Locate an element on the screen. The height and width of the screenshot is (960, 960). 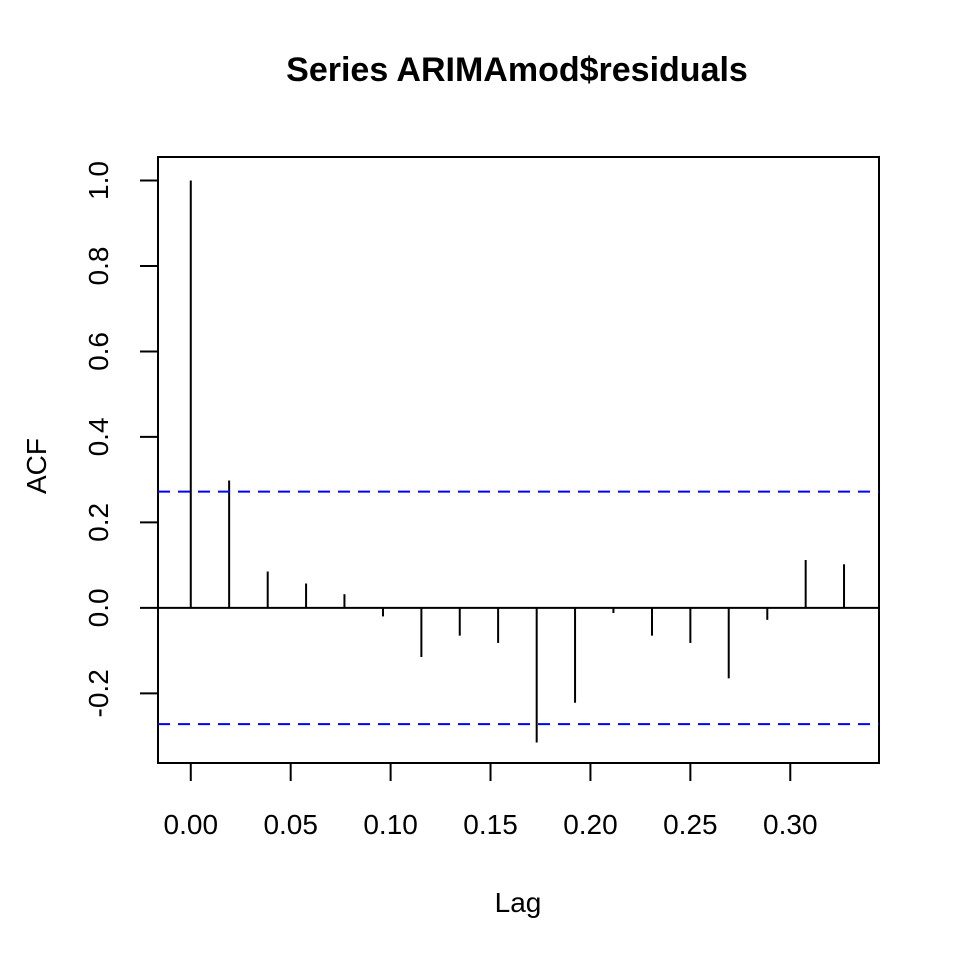
x-tick-label: 0.00 is located at coordinates (191, 824).